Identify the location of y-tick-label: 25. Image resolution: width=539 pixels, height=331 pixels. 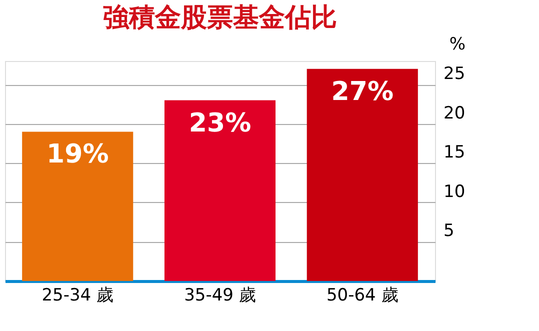
(455, 74).